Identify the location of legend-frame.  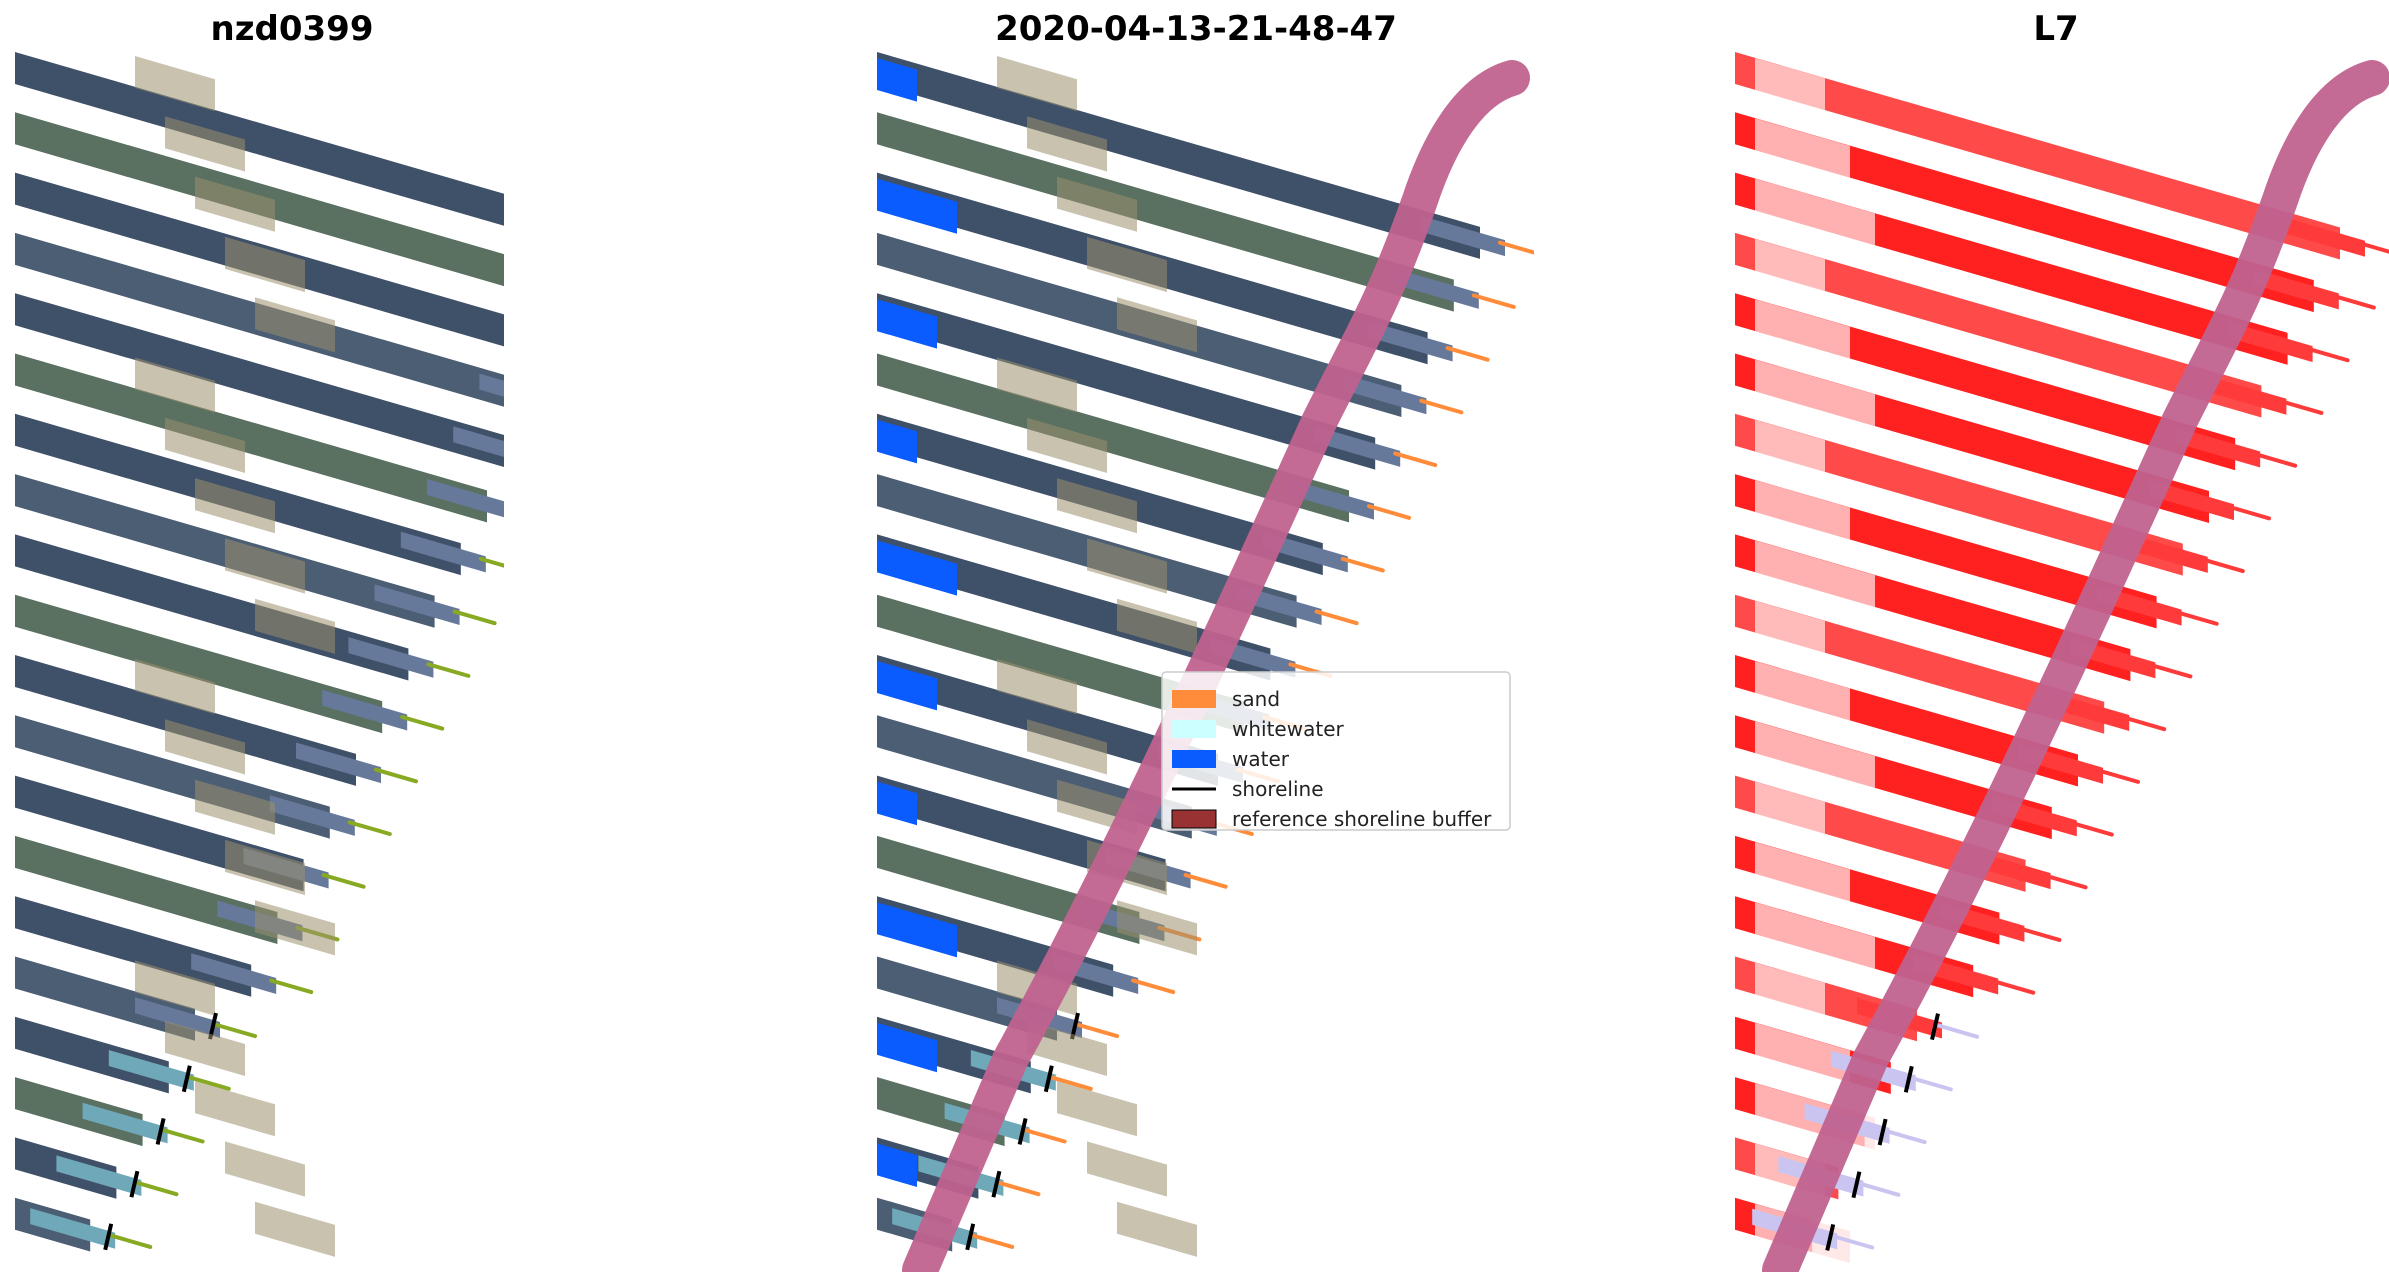
(1336, 751).